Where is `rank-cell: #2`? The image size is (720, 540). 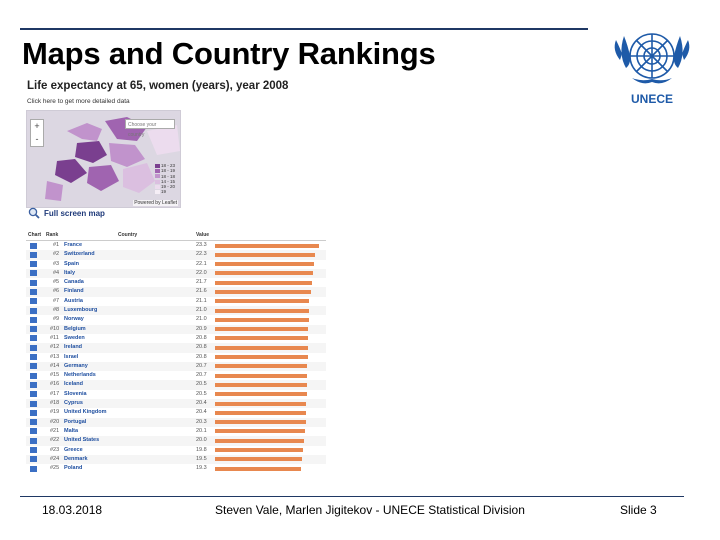
rank-cell: #2 is located at coordinates (56, 254).